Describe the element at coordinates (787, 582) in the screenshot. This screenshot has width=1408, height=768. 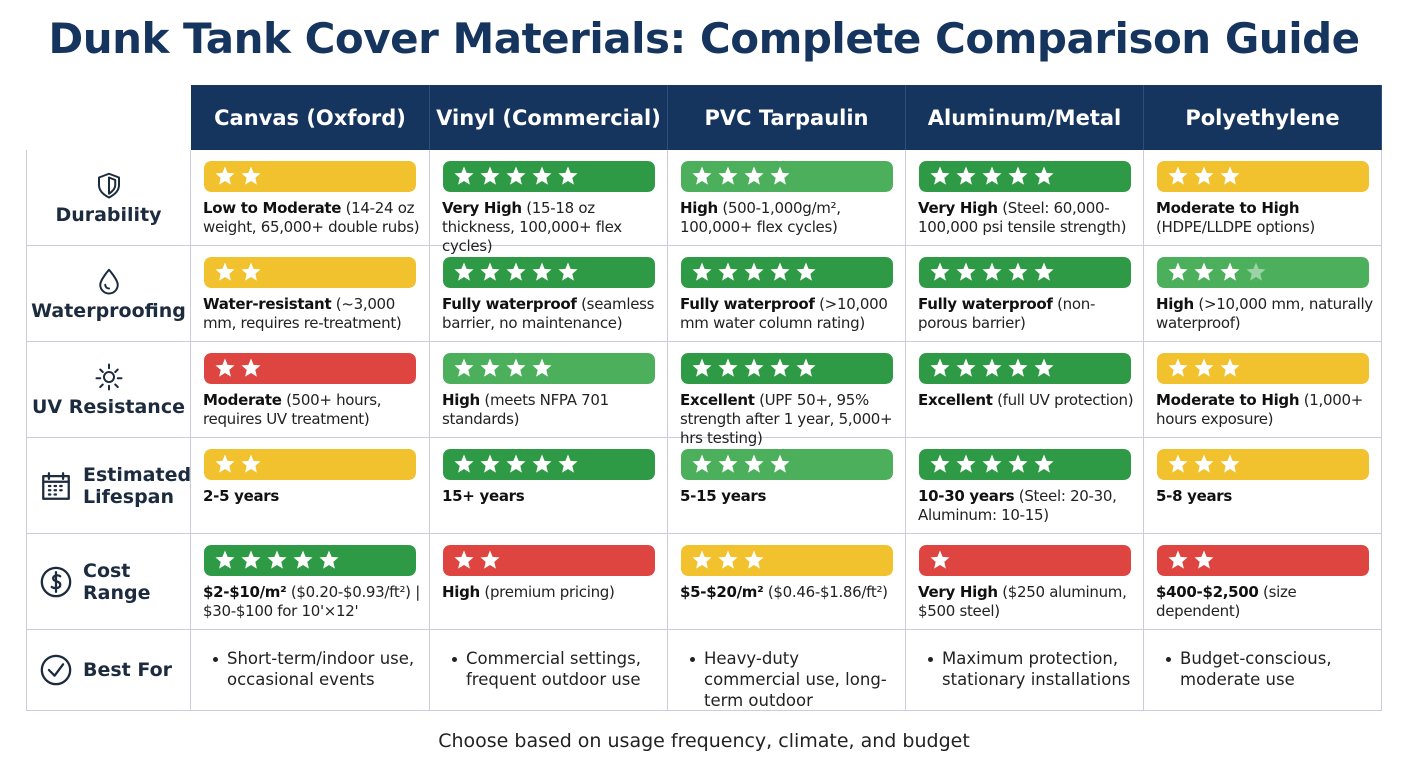
I see `rating-cell: $5-$20/m² ($0.46-$1.86/ft²)` at that location.